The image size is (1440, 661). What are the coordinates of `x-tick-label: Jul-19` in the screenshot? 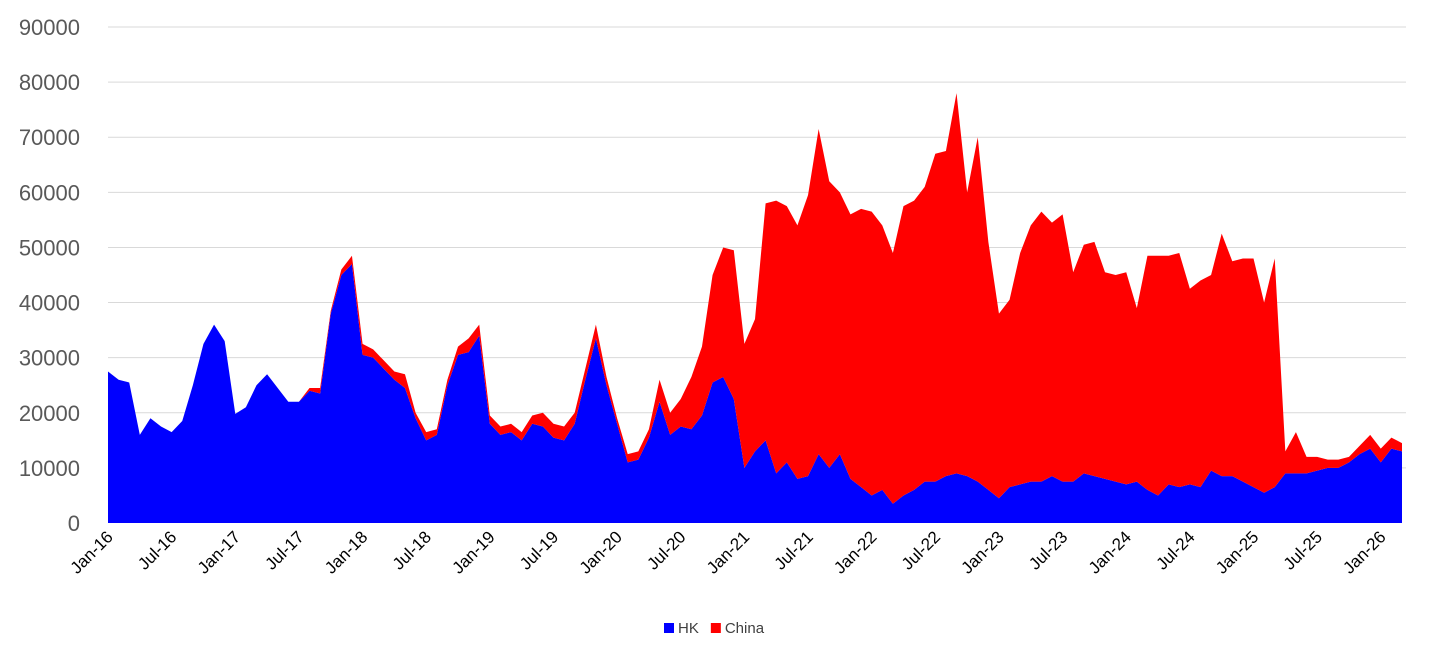 It's located at (539, 550).